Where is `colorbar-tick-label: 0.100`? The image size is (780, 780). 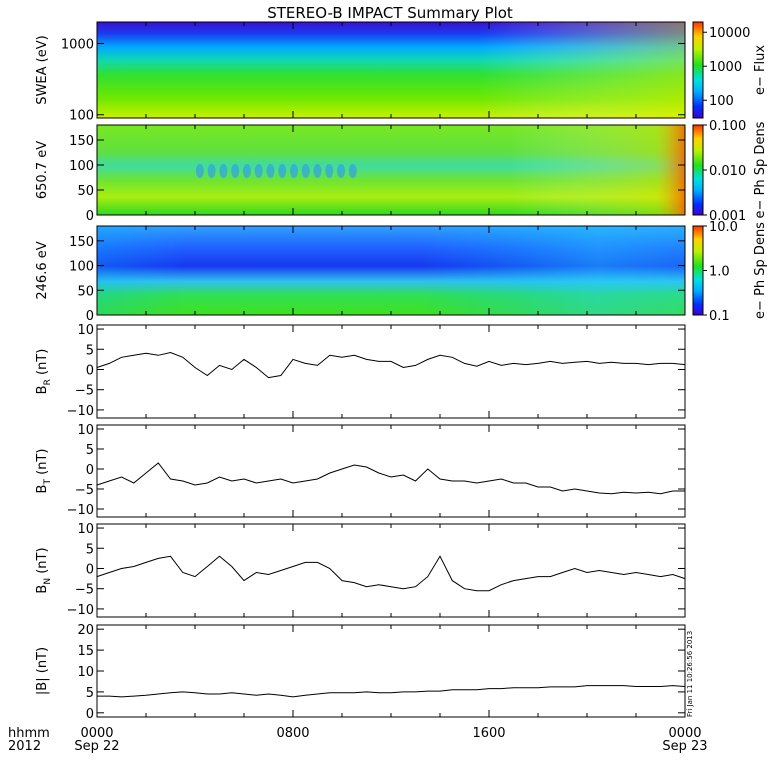 colorbar-tick-label: 0.100 is located at coordinates (727, 126).